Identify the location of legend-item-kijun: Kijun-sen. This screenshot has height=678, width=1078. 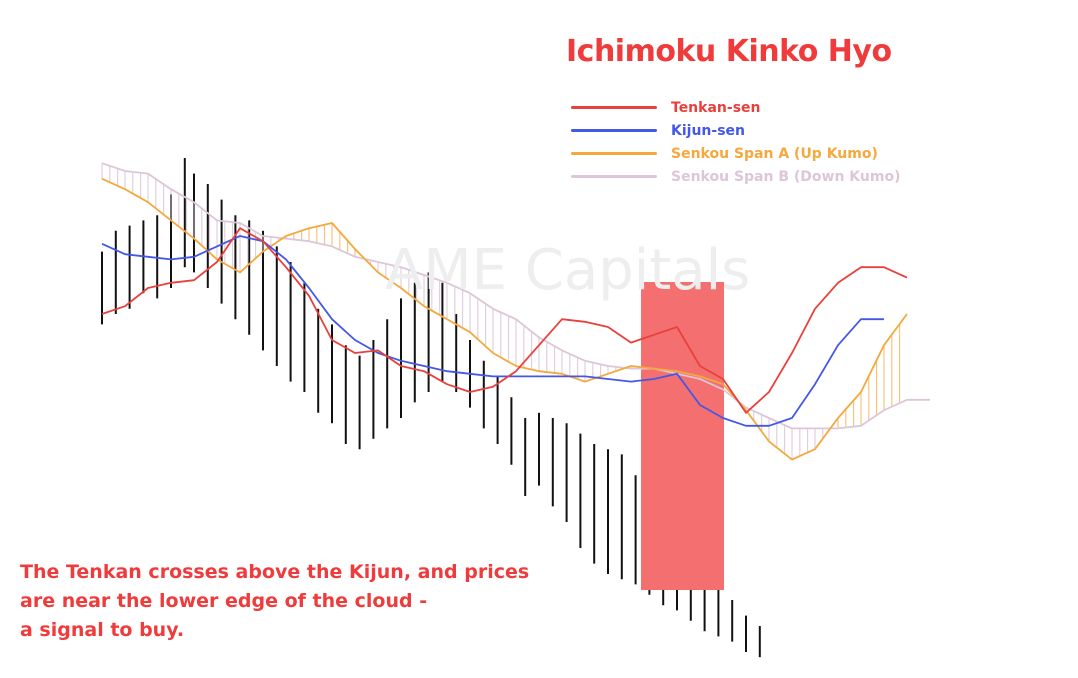
(735, 130).